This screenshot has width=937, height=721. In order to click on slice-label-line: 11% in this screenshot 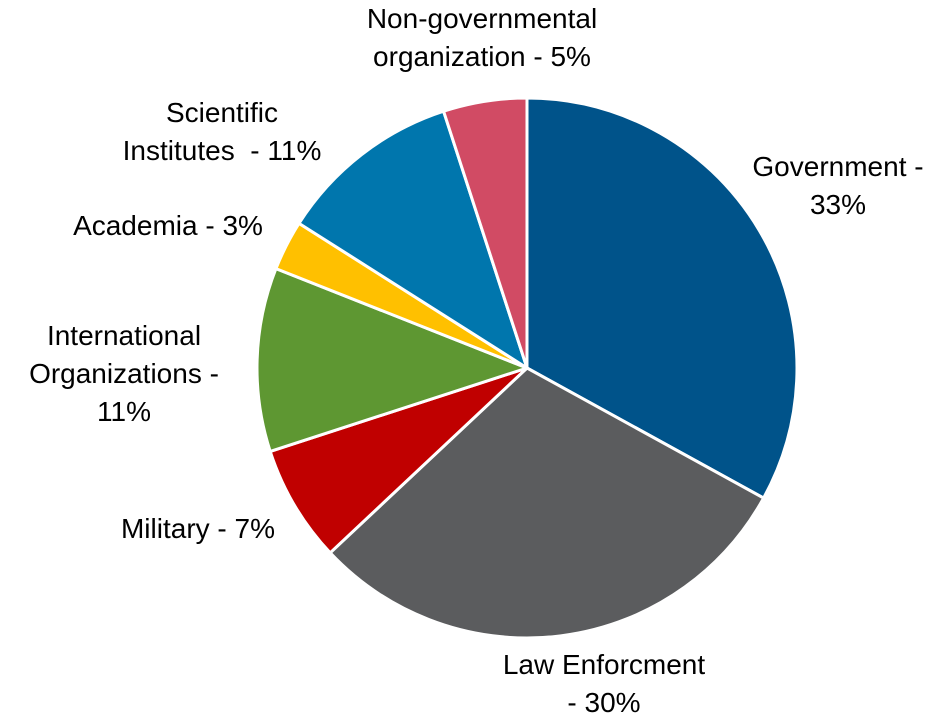, I will do `click(124, 411)`.